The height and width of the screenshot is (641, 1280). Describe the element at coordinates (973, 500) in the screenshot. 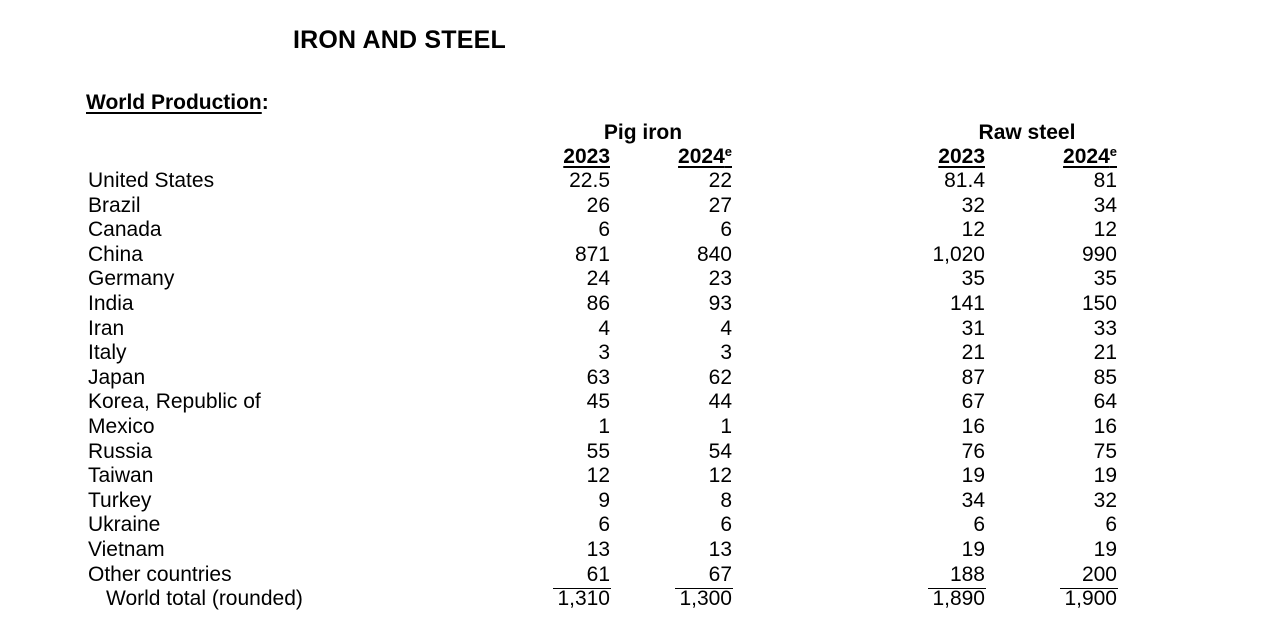

I see `raw-steel-2023-cell: 34` at that location.